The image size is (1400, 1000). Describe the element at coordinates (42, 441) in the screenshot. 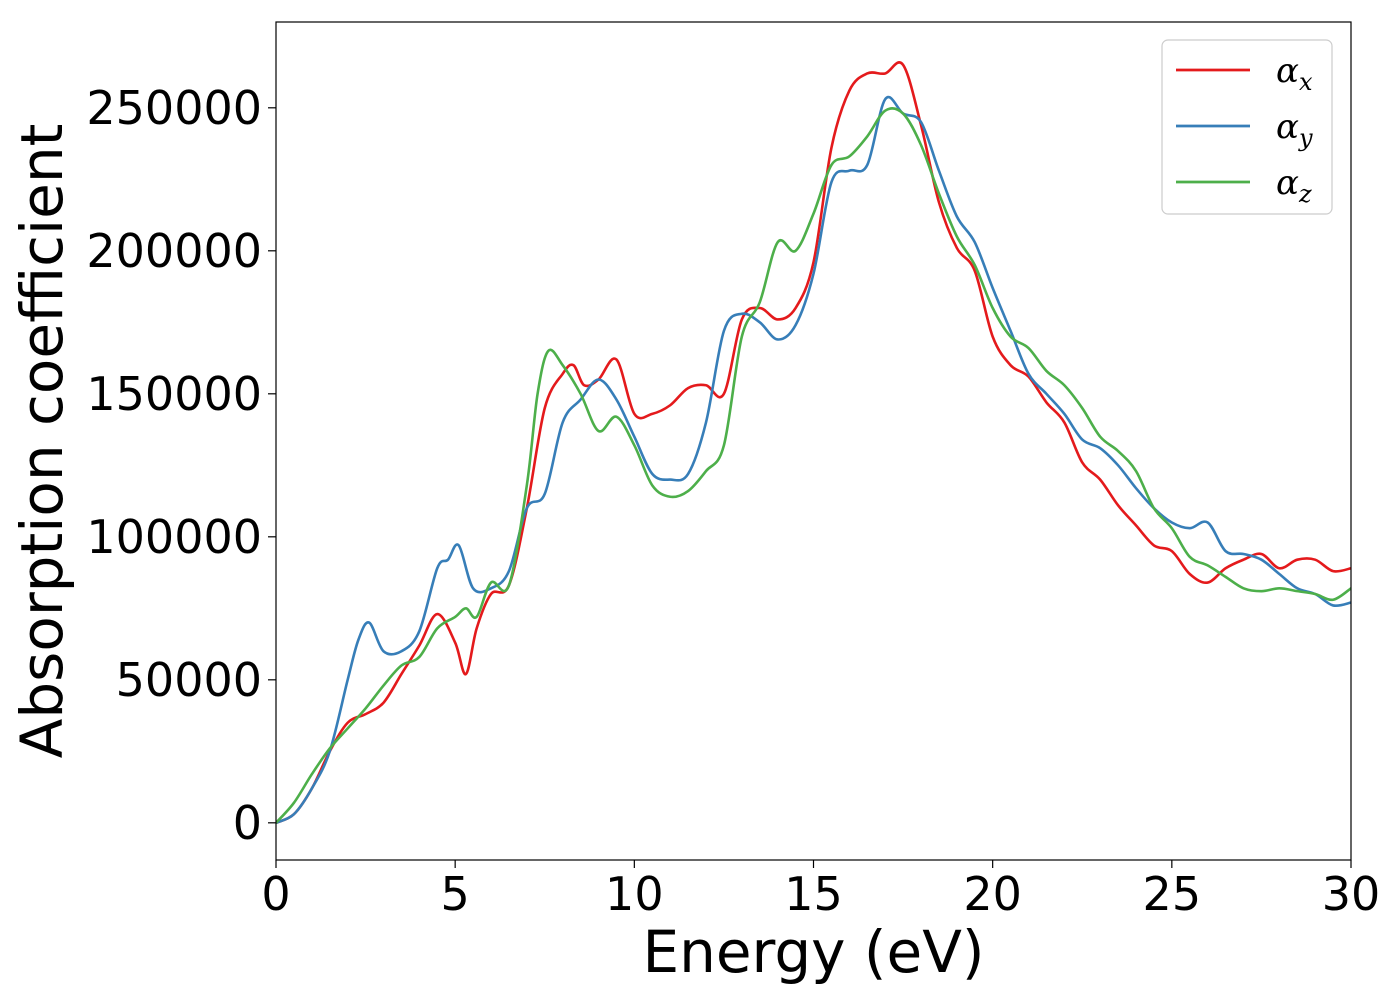

I see `y-axis-label: Absorption coefficient` at that location.